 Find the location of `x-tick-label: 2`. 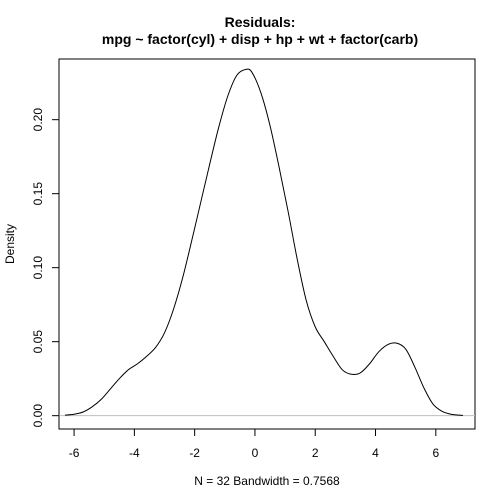

x-tick-label: 2 is located at coordinates (315, 453).